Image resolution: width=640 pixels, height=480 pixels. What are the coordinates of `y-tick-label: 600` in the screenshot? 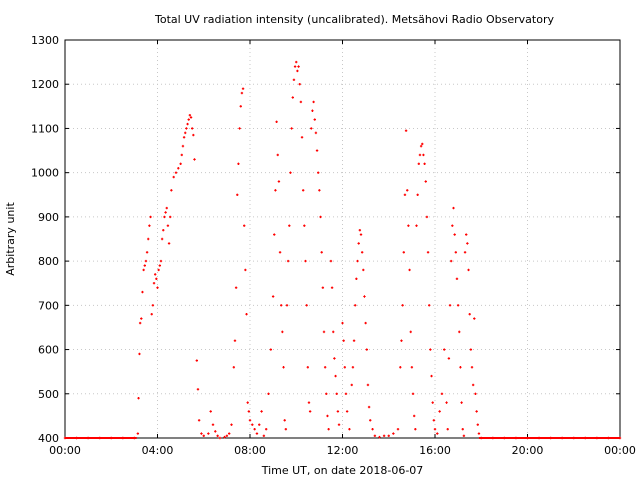 It's located at (48, 350).